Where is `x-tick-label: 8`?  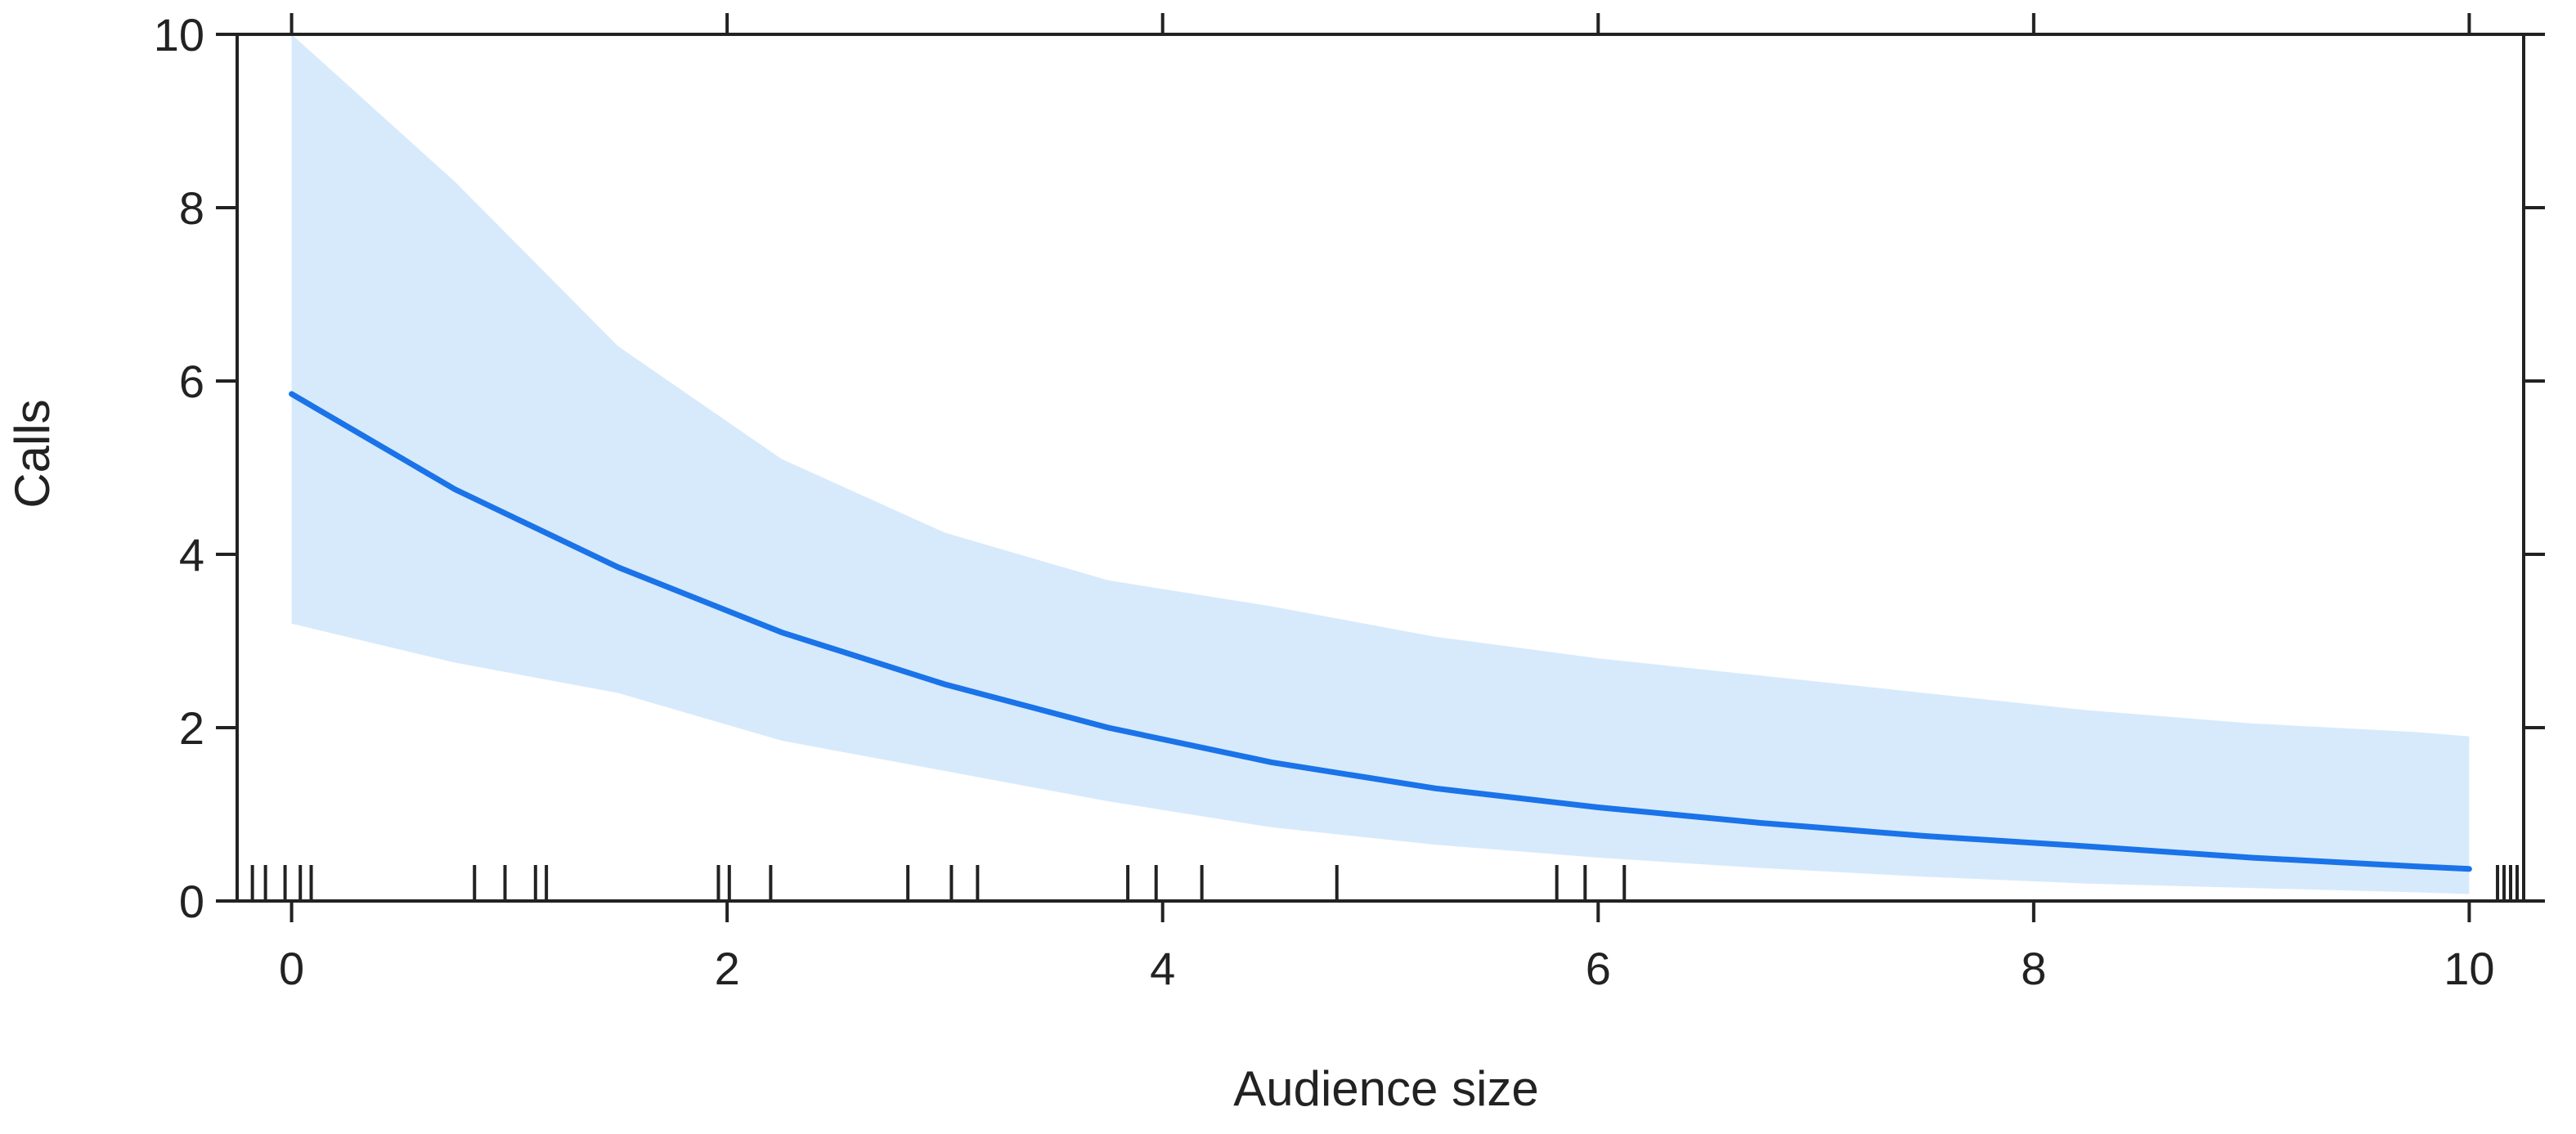
x-tick-label: 8 is located at coordinates (2034, 969).